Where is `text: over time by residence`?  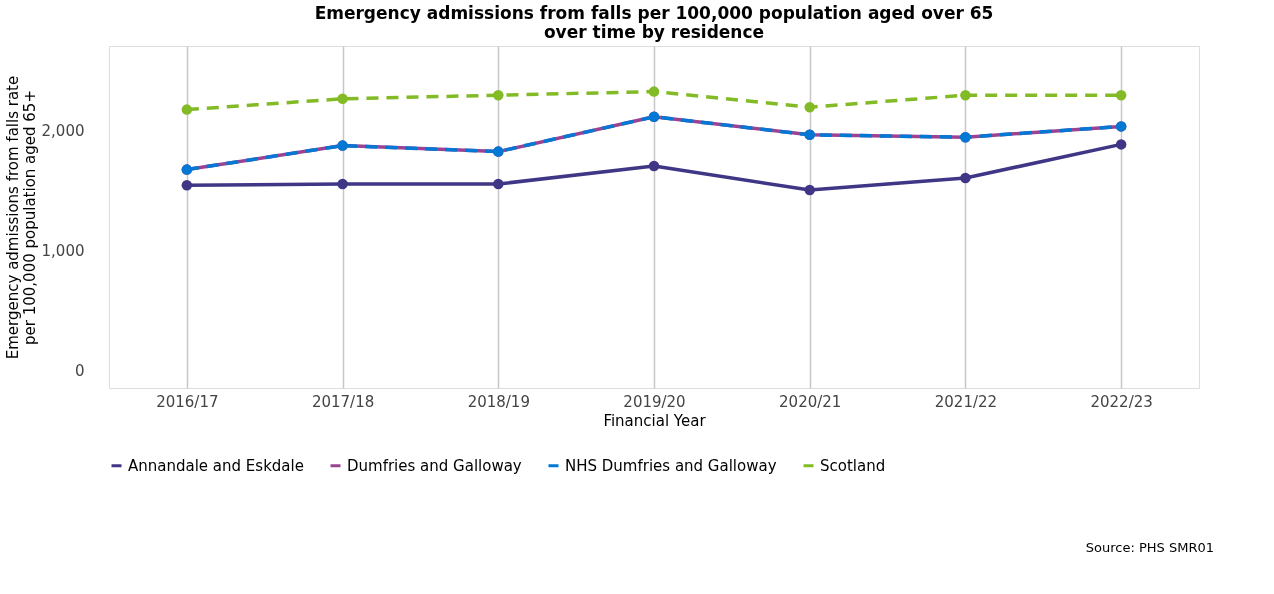 text: over time by residence is located at coordinates (654, 32).